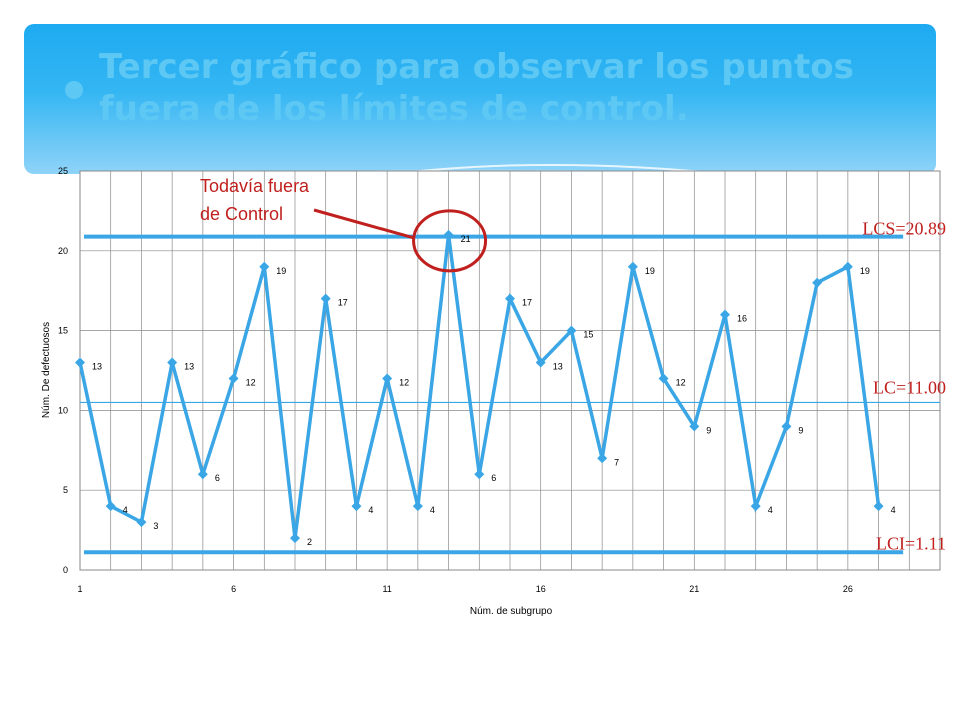 The height and width of the screenshot is (720, 960). What do you see at coordinates (386, 589) in the screenshot?
I see `x-tick-label: 11` at bounding box center [386, 589].